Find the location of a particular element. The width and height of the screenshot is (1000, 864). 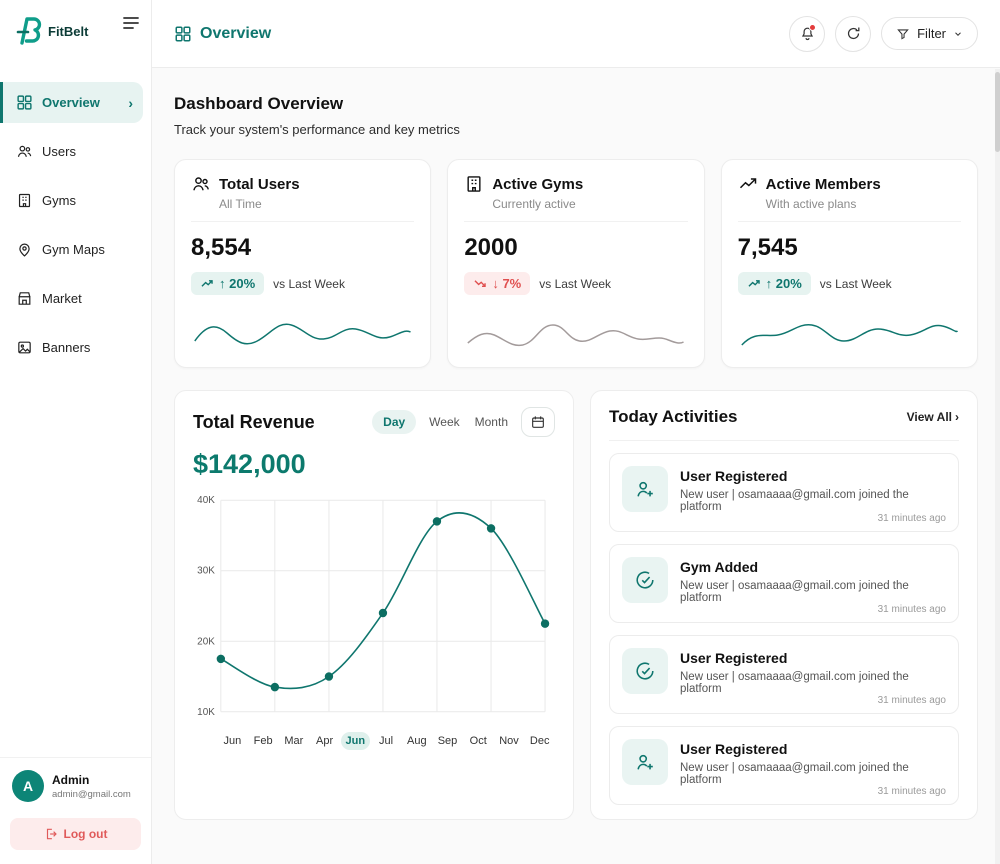

month-label: Jul is located at coordinates (386, 741).